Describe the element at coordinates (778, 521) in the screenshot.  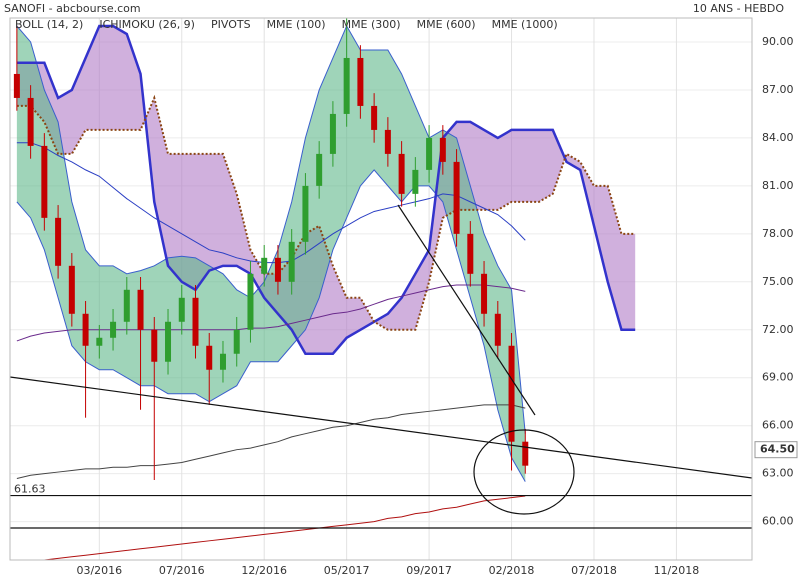
I see `y-tick-label: 60.00` at that location.